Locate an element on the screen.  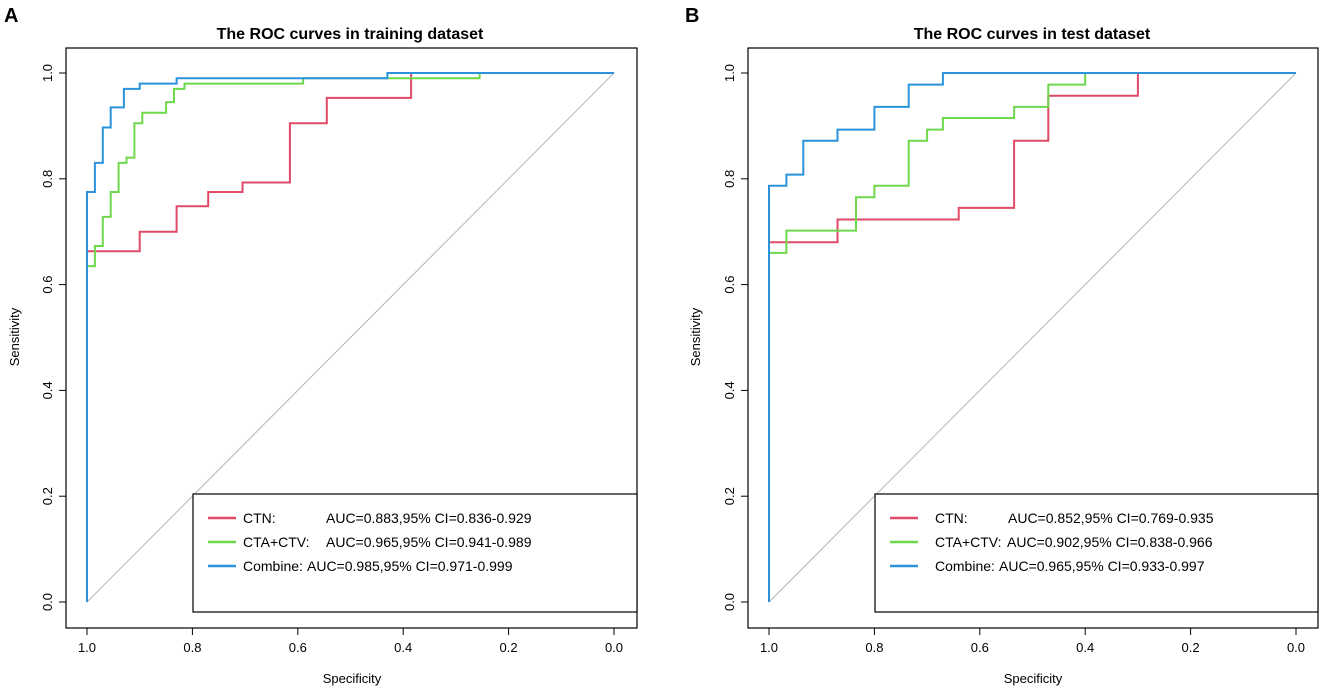
legend-stat-ctn: AUC=0.852,95% CI=0.769-0.935 is located at coordinates (1111, 518).